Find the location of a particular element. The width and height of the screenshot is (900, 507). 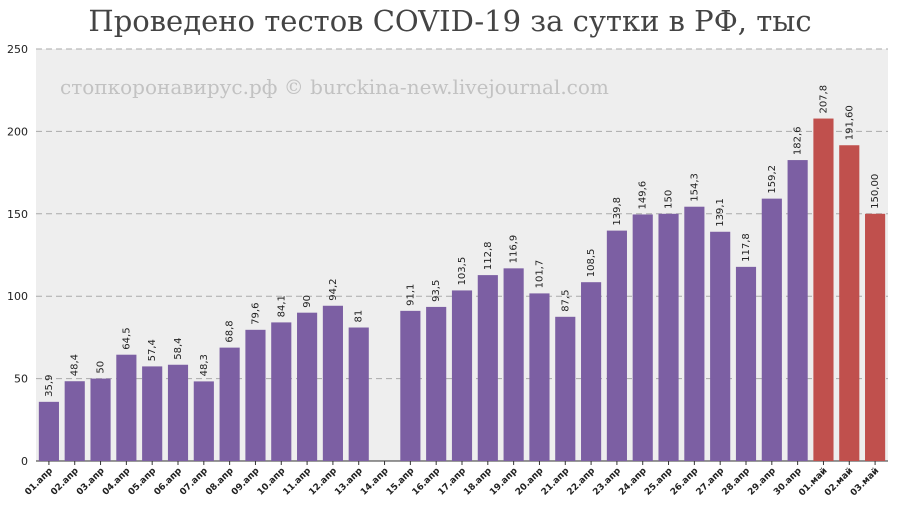

data-label: 94,2 is located at coordinates (333, 289).